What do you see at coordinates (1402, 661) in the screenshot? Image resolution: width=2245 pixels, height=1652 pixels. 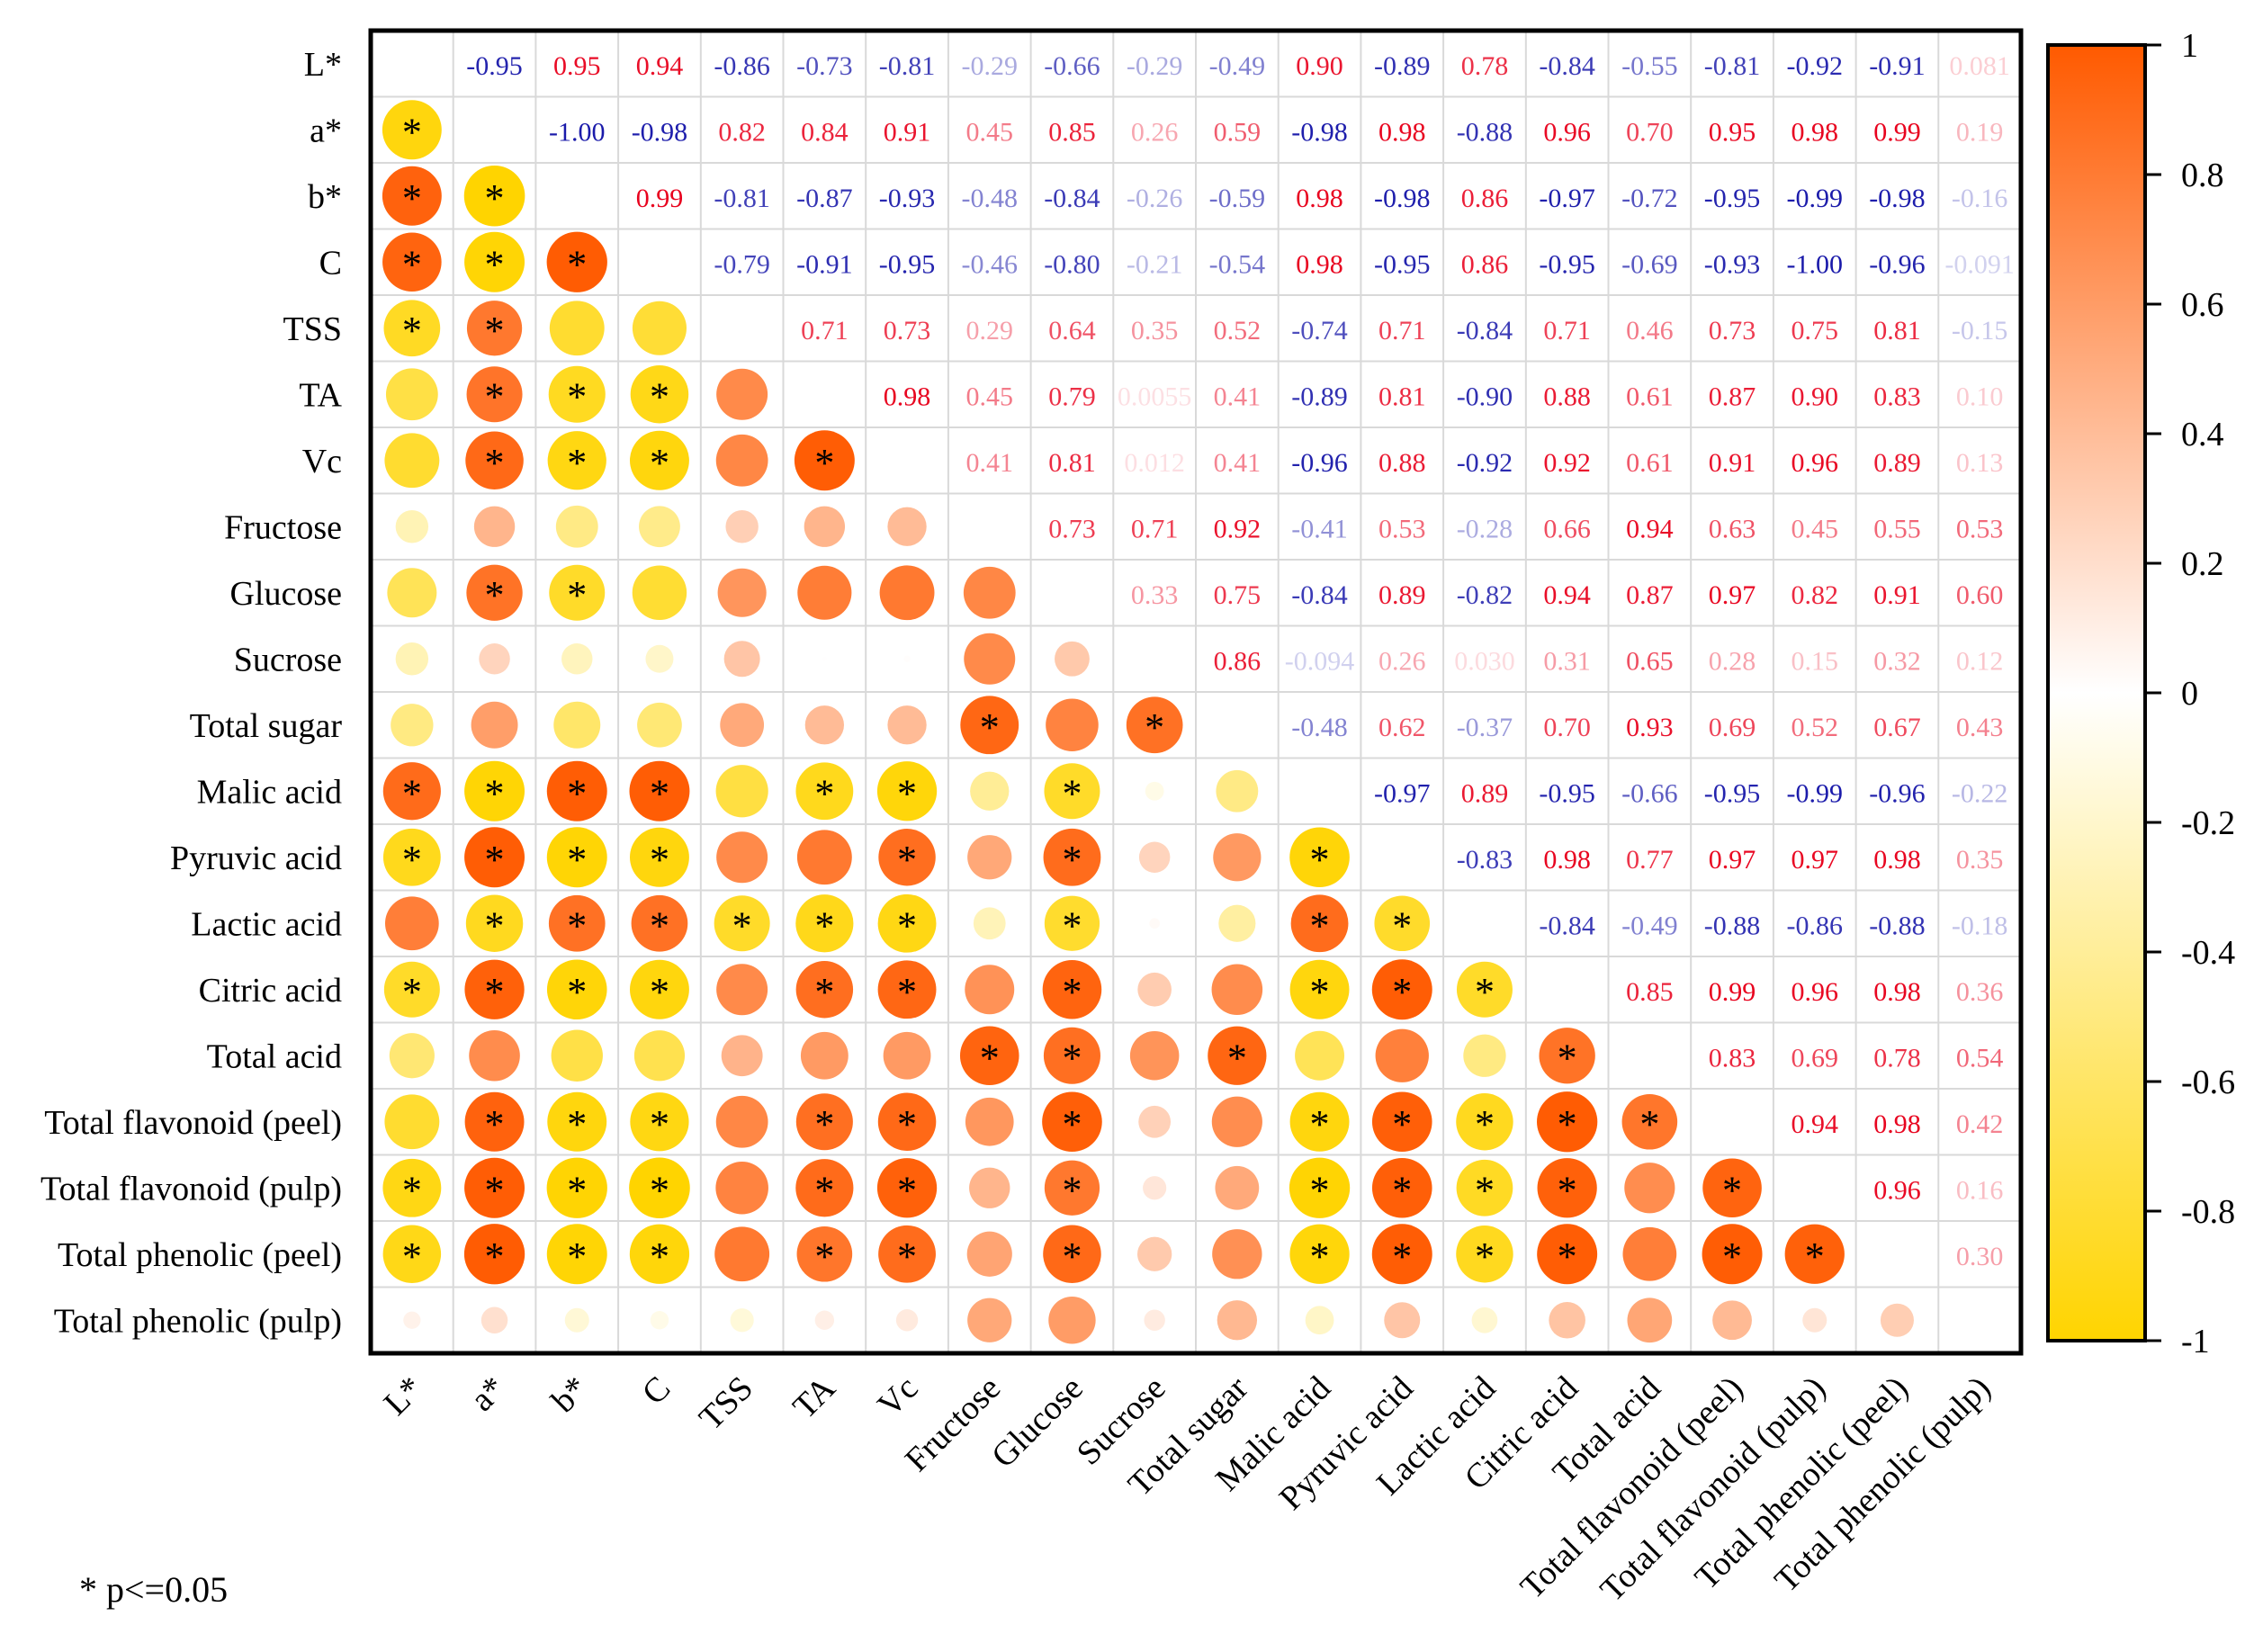 I see `corr-label: 0.26` at bounding box center [1402, 661].